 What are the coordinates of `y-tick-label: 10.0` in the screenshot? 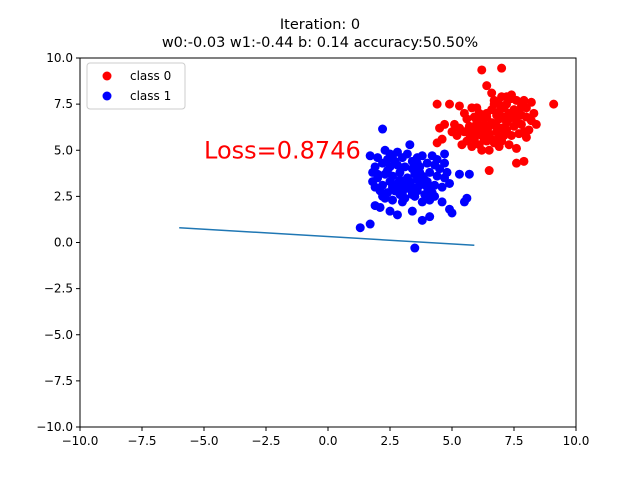 It's located at (59, 58).